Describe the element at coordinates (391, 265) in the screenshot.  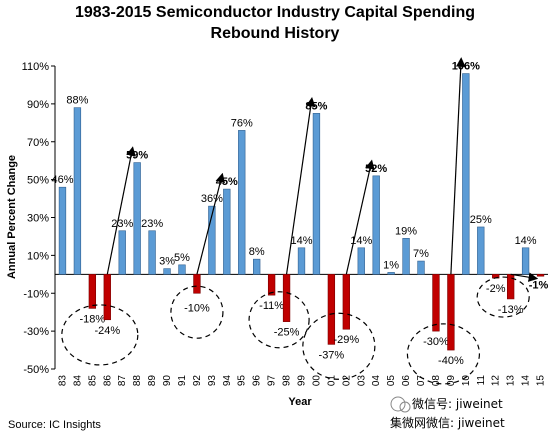
I see `data-label: 1%` at that location.